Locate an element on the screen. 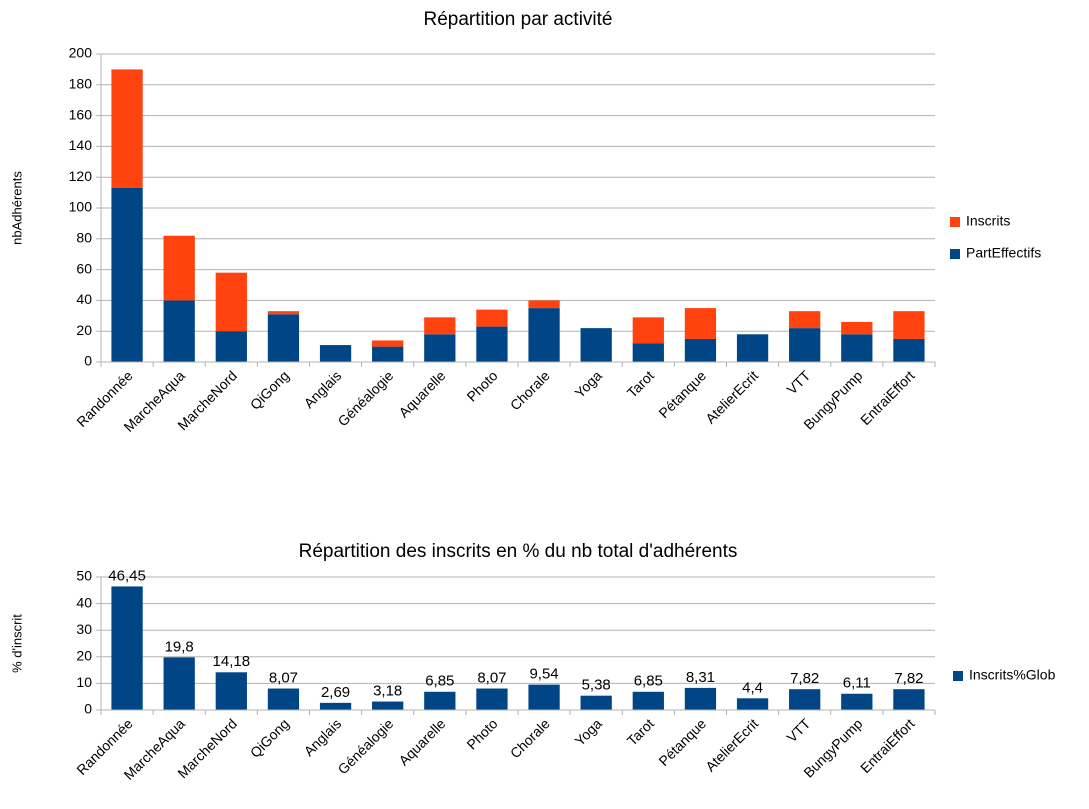 This screenshot has height=809, width=1089. x-tick-label: Yoga is located at coordinates (588, 732).